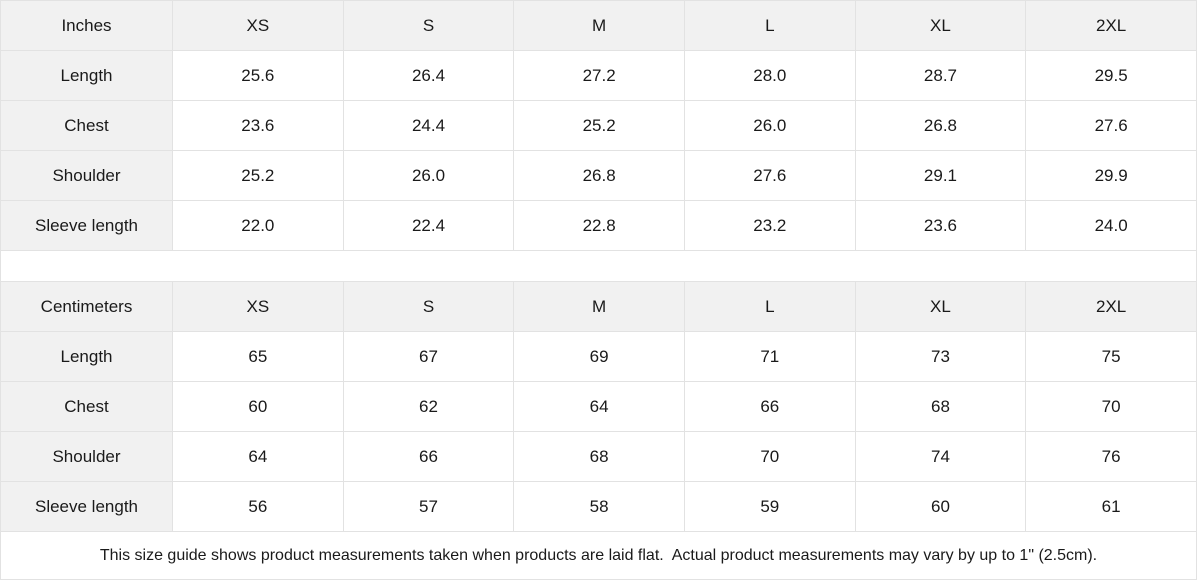  I want to click on value-cell: 69, so click(599, 356).